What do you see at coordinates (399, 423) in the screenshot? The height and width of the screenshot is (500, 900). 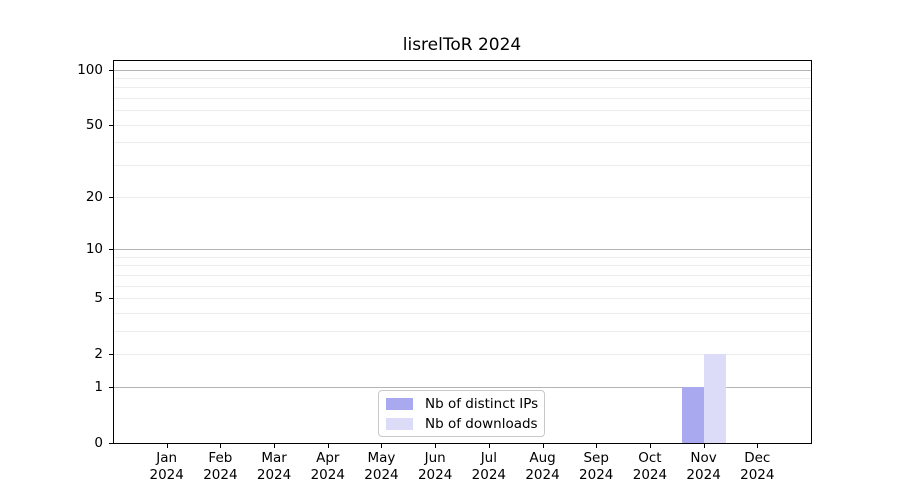 I see `legend-swatch-downloads` at bounding box center [399, 423].